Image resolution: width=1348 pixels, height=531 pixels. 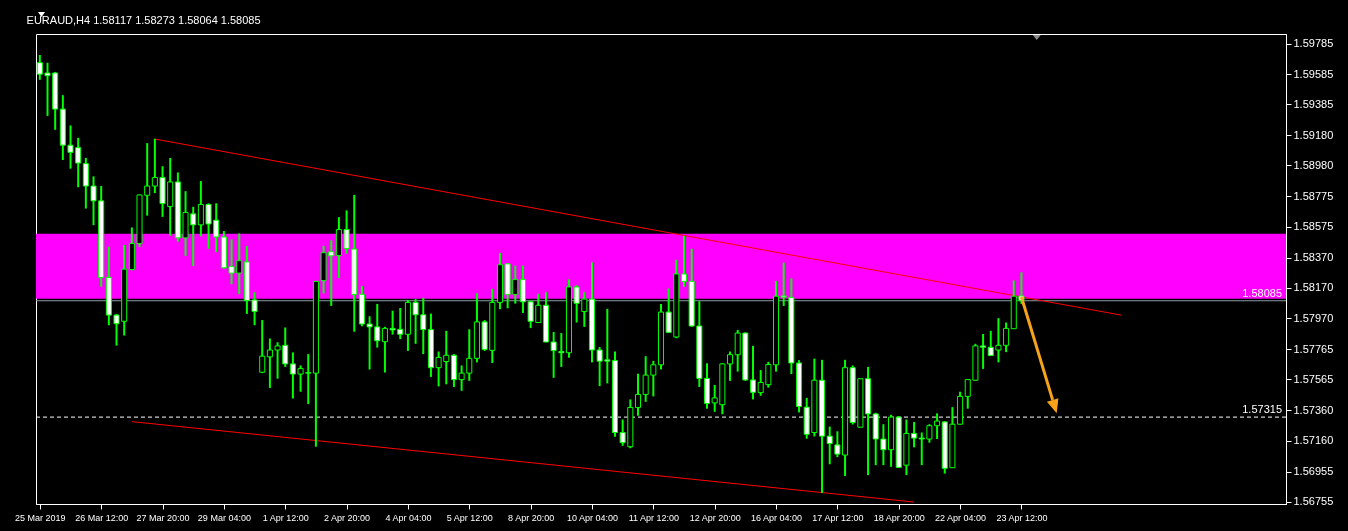 I want to click on x-tick-label: 2 Apr 20:00, so click(x=347, y=517).